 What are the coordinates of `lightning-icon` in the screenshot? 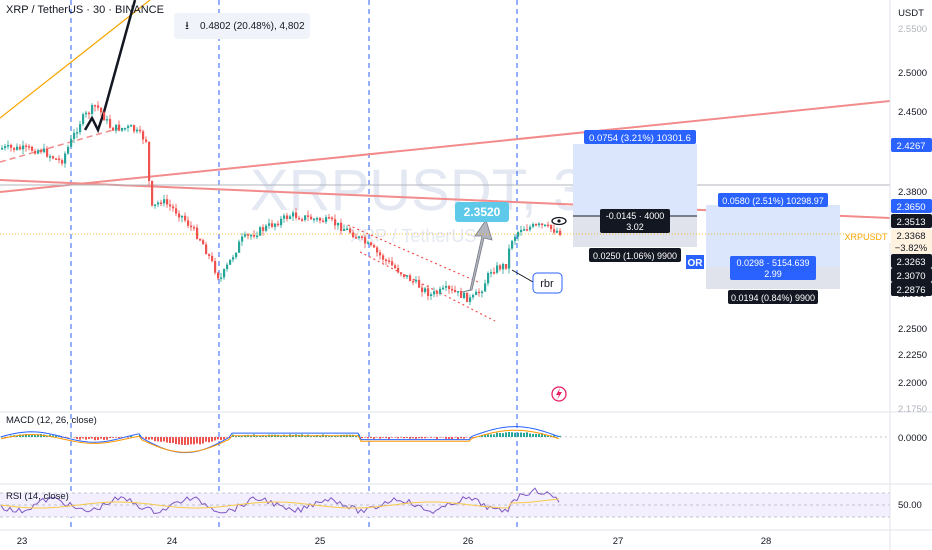 It's located at (559, 394).